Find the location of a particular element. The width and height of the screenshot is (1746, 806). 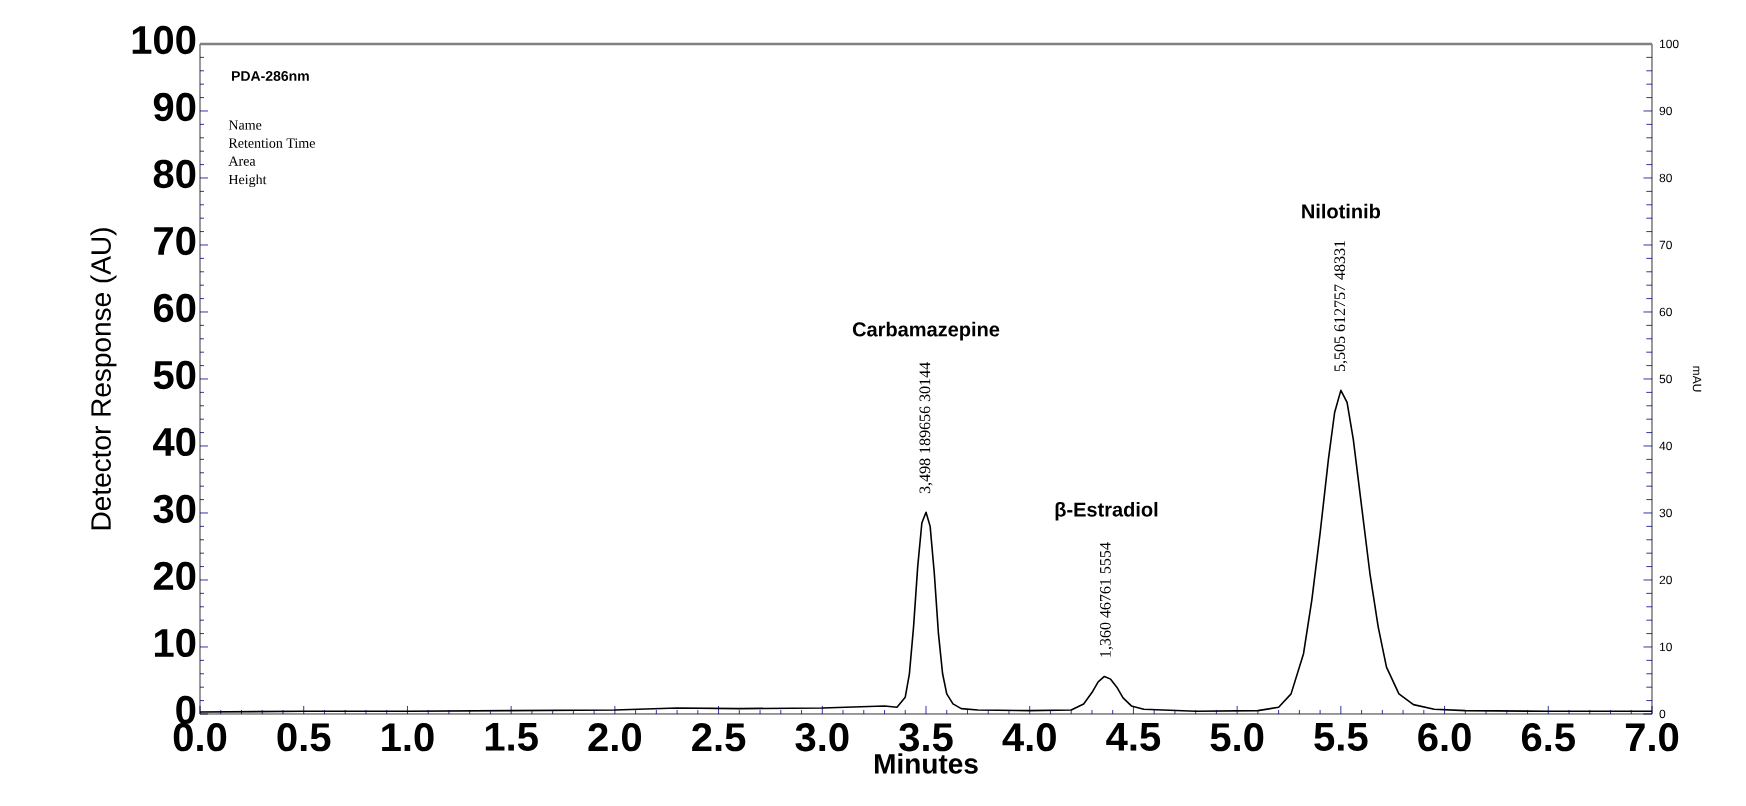

x-tick-label: 6.5 is located at coordinates (1548, 737).